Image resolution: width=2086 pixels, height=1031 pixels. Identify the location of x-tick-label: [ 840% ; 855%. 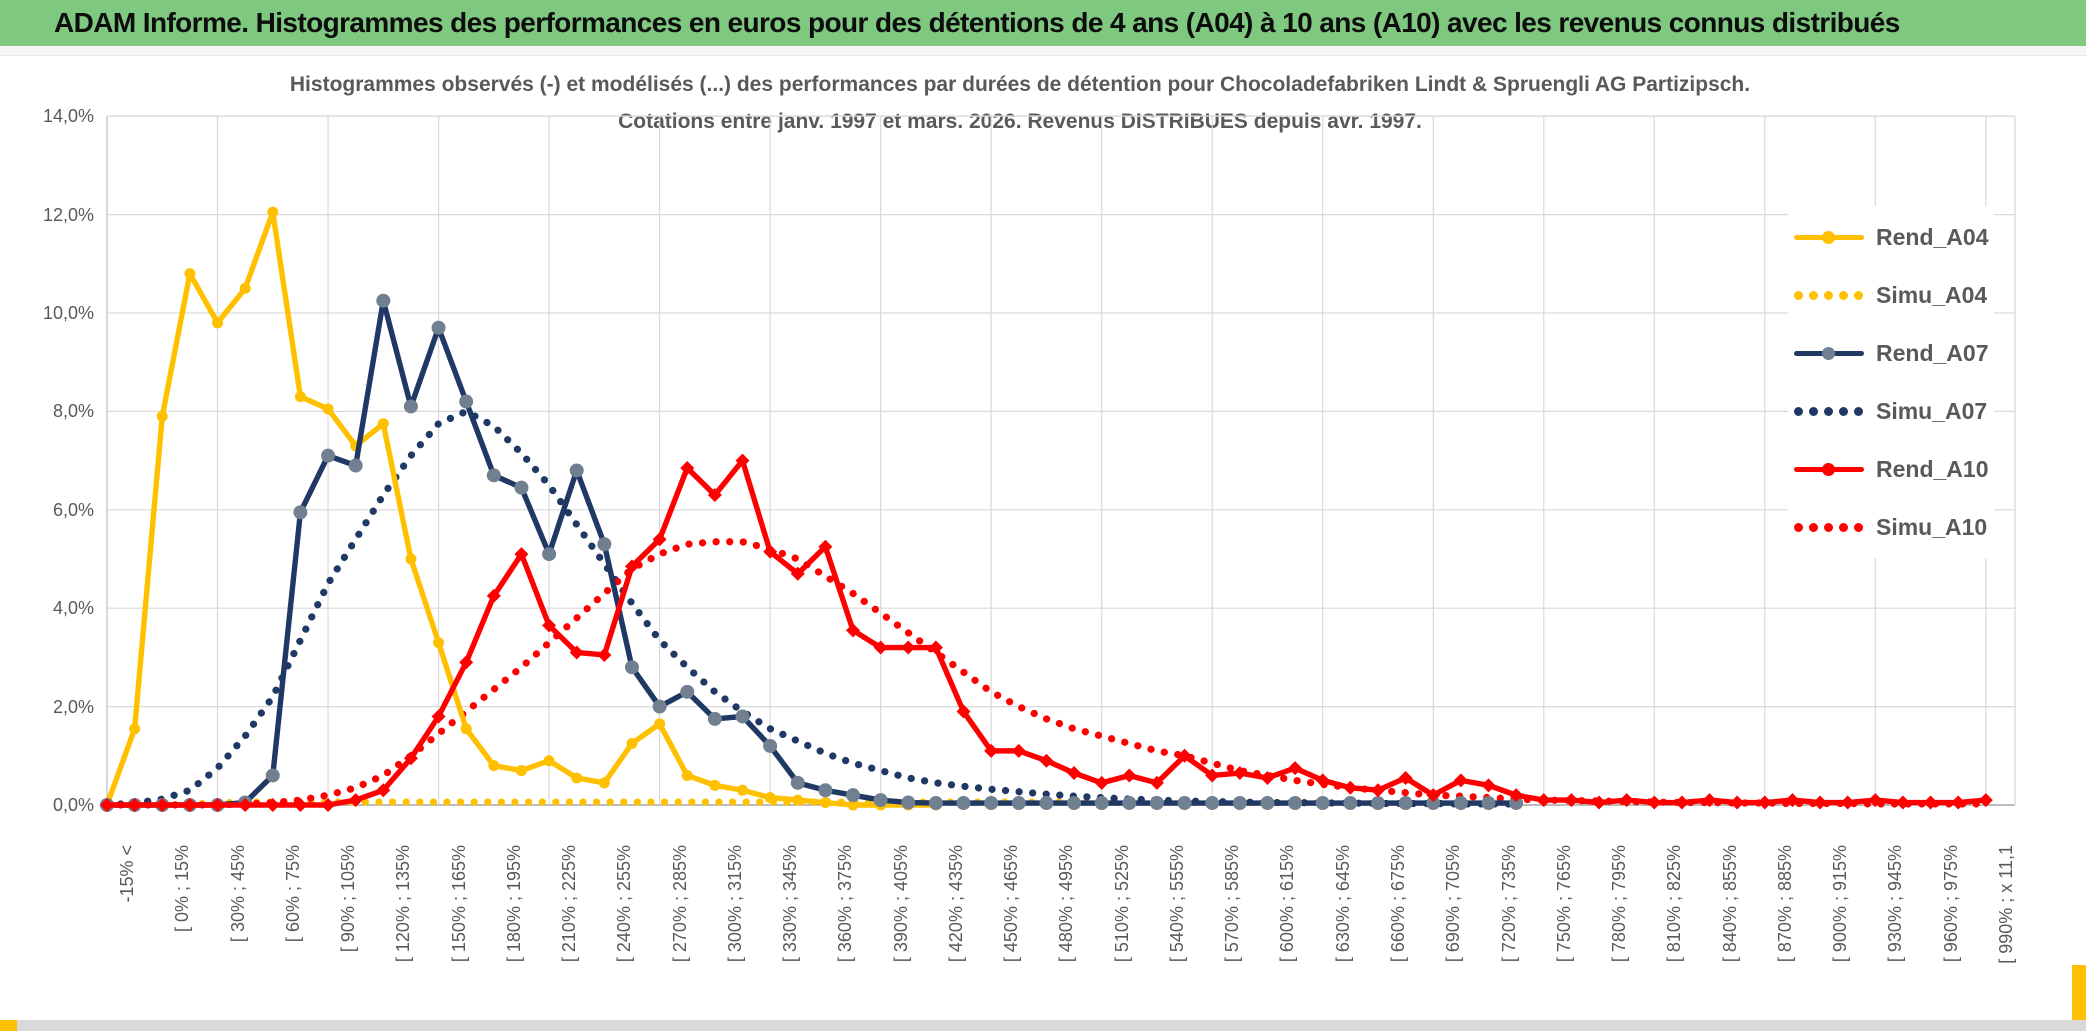
(1729, 904).